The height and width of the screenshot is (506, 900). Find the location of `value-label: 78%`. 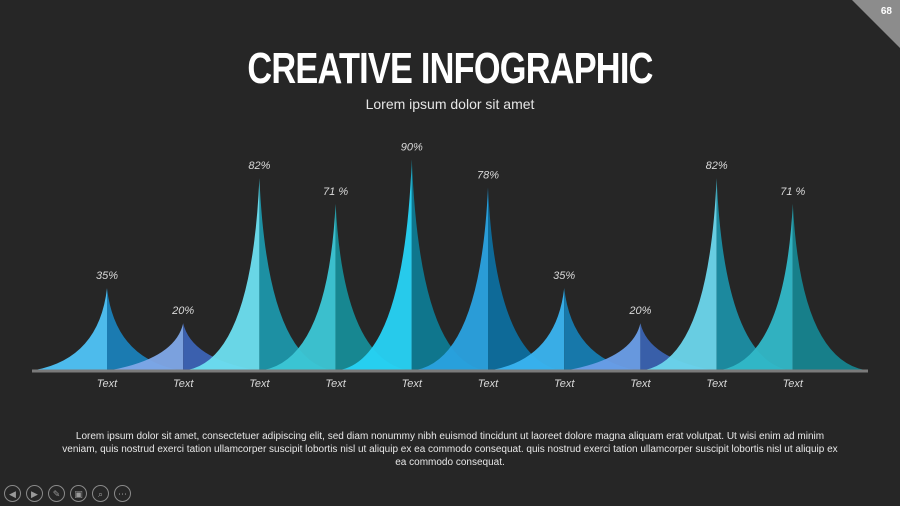

value-label: 78% is located at coordinates (488, 175).